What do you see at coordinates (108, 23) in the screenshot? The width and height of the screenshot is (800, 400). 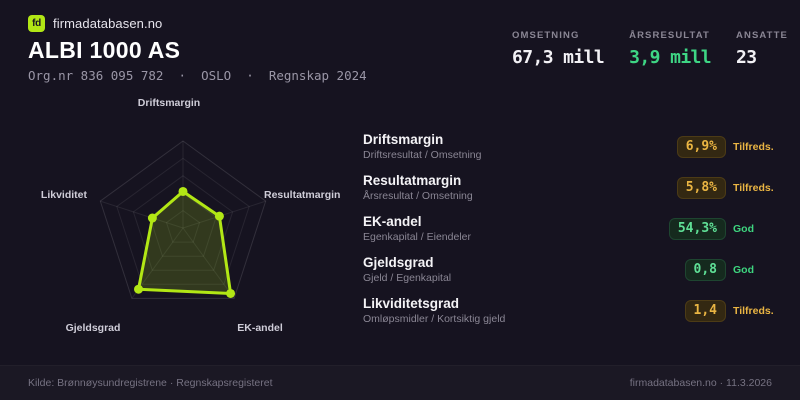 I see `brand-name: firmadatabasen.no` at bounding box center [108, 23].